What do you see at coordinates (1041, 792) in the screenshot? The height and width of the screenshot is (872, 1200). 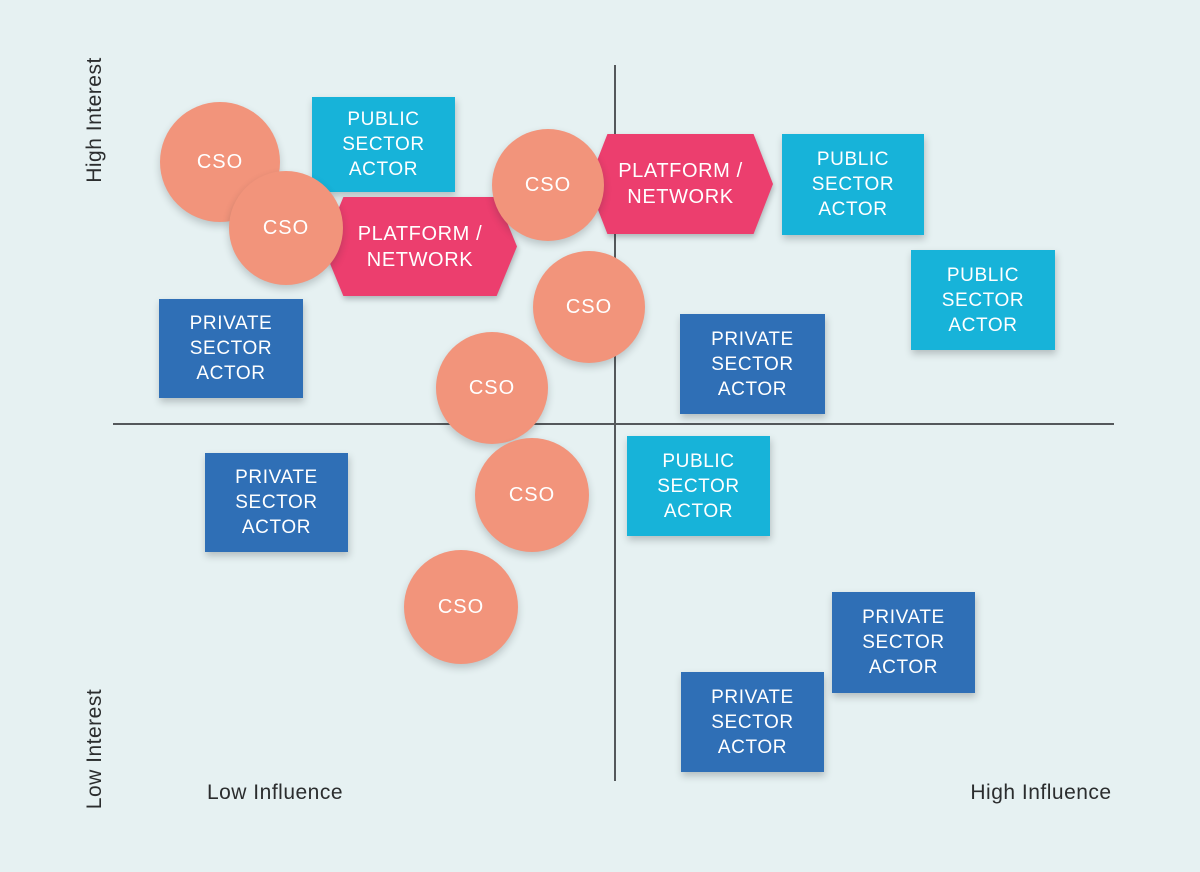 I see `axis-label-high-influence: High Influence` at bounding box center [1041, 792].